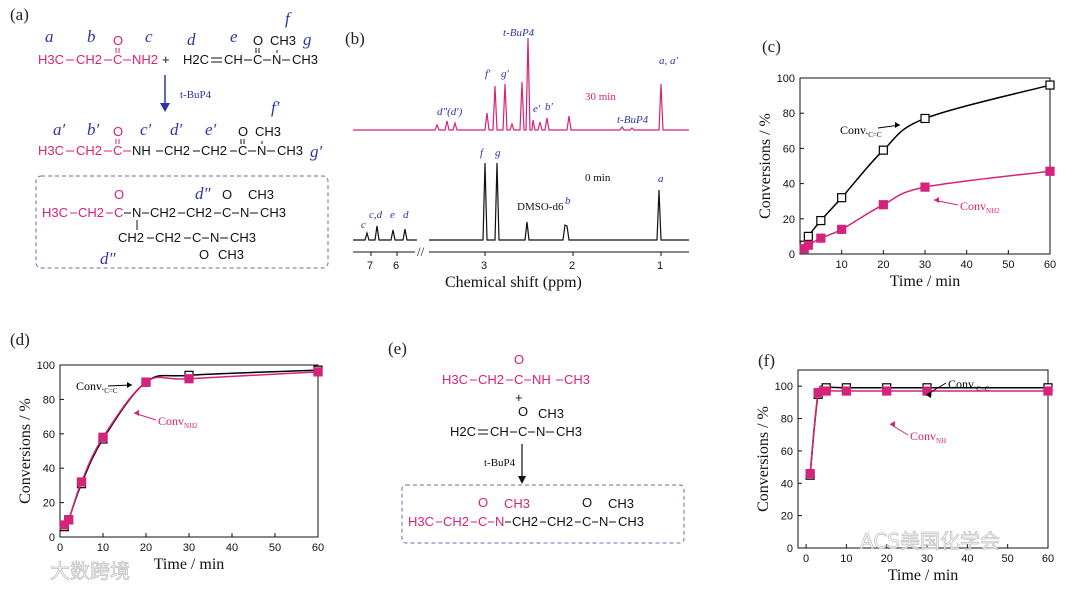 Image resolution: width=1080 pixels, height=589 pixels. What do you see at coordinates (484, 266) in the screenshot?
I see `nmr-tick-3: 3` at bounding box center [484, 266].